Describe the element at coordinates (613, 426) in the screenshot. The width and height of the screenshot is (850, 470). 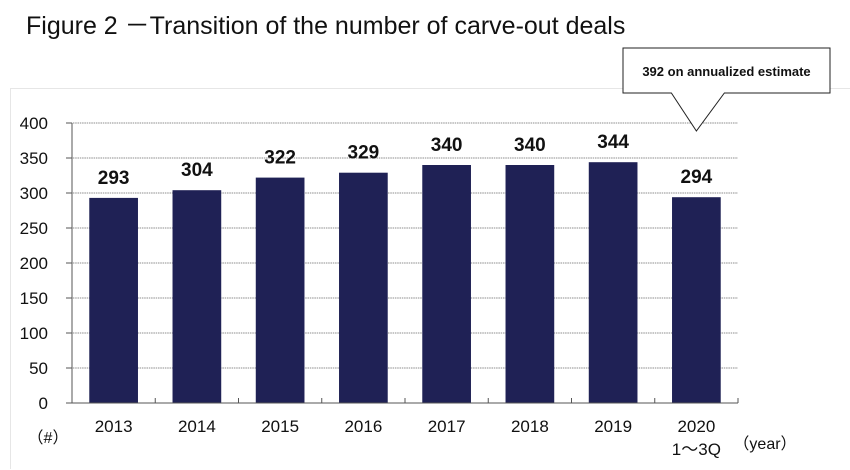
I see `x-tick-label: 2019` at that location.